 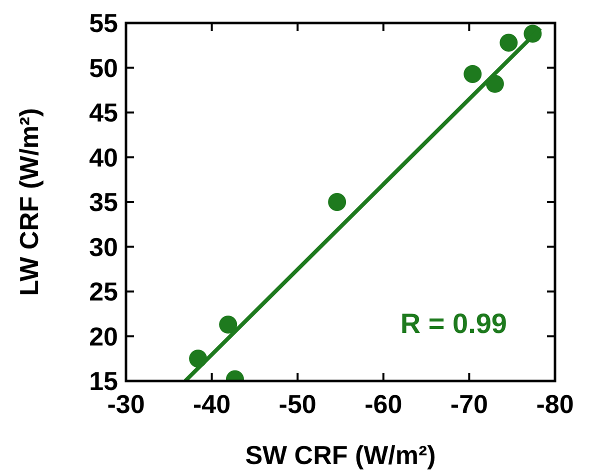 I want to click on y-tick-label: 30, so click(x=103, y=247).